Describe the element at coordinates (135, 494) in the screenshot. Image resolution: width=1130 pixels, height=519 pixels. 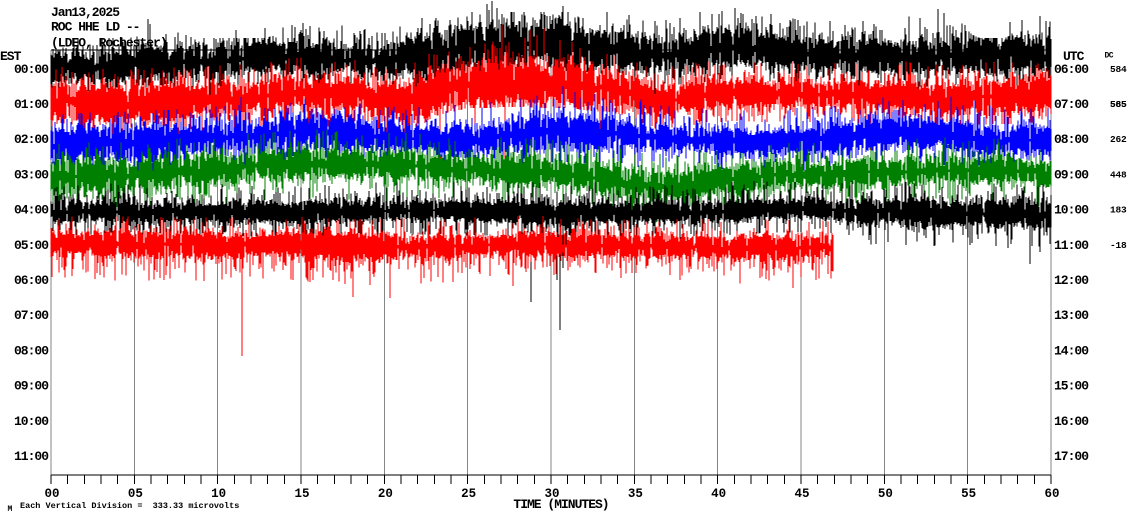
I see `svg-text: 05` at that location.